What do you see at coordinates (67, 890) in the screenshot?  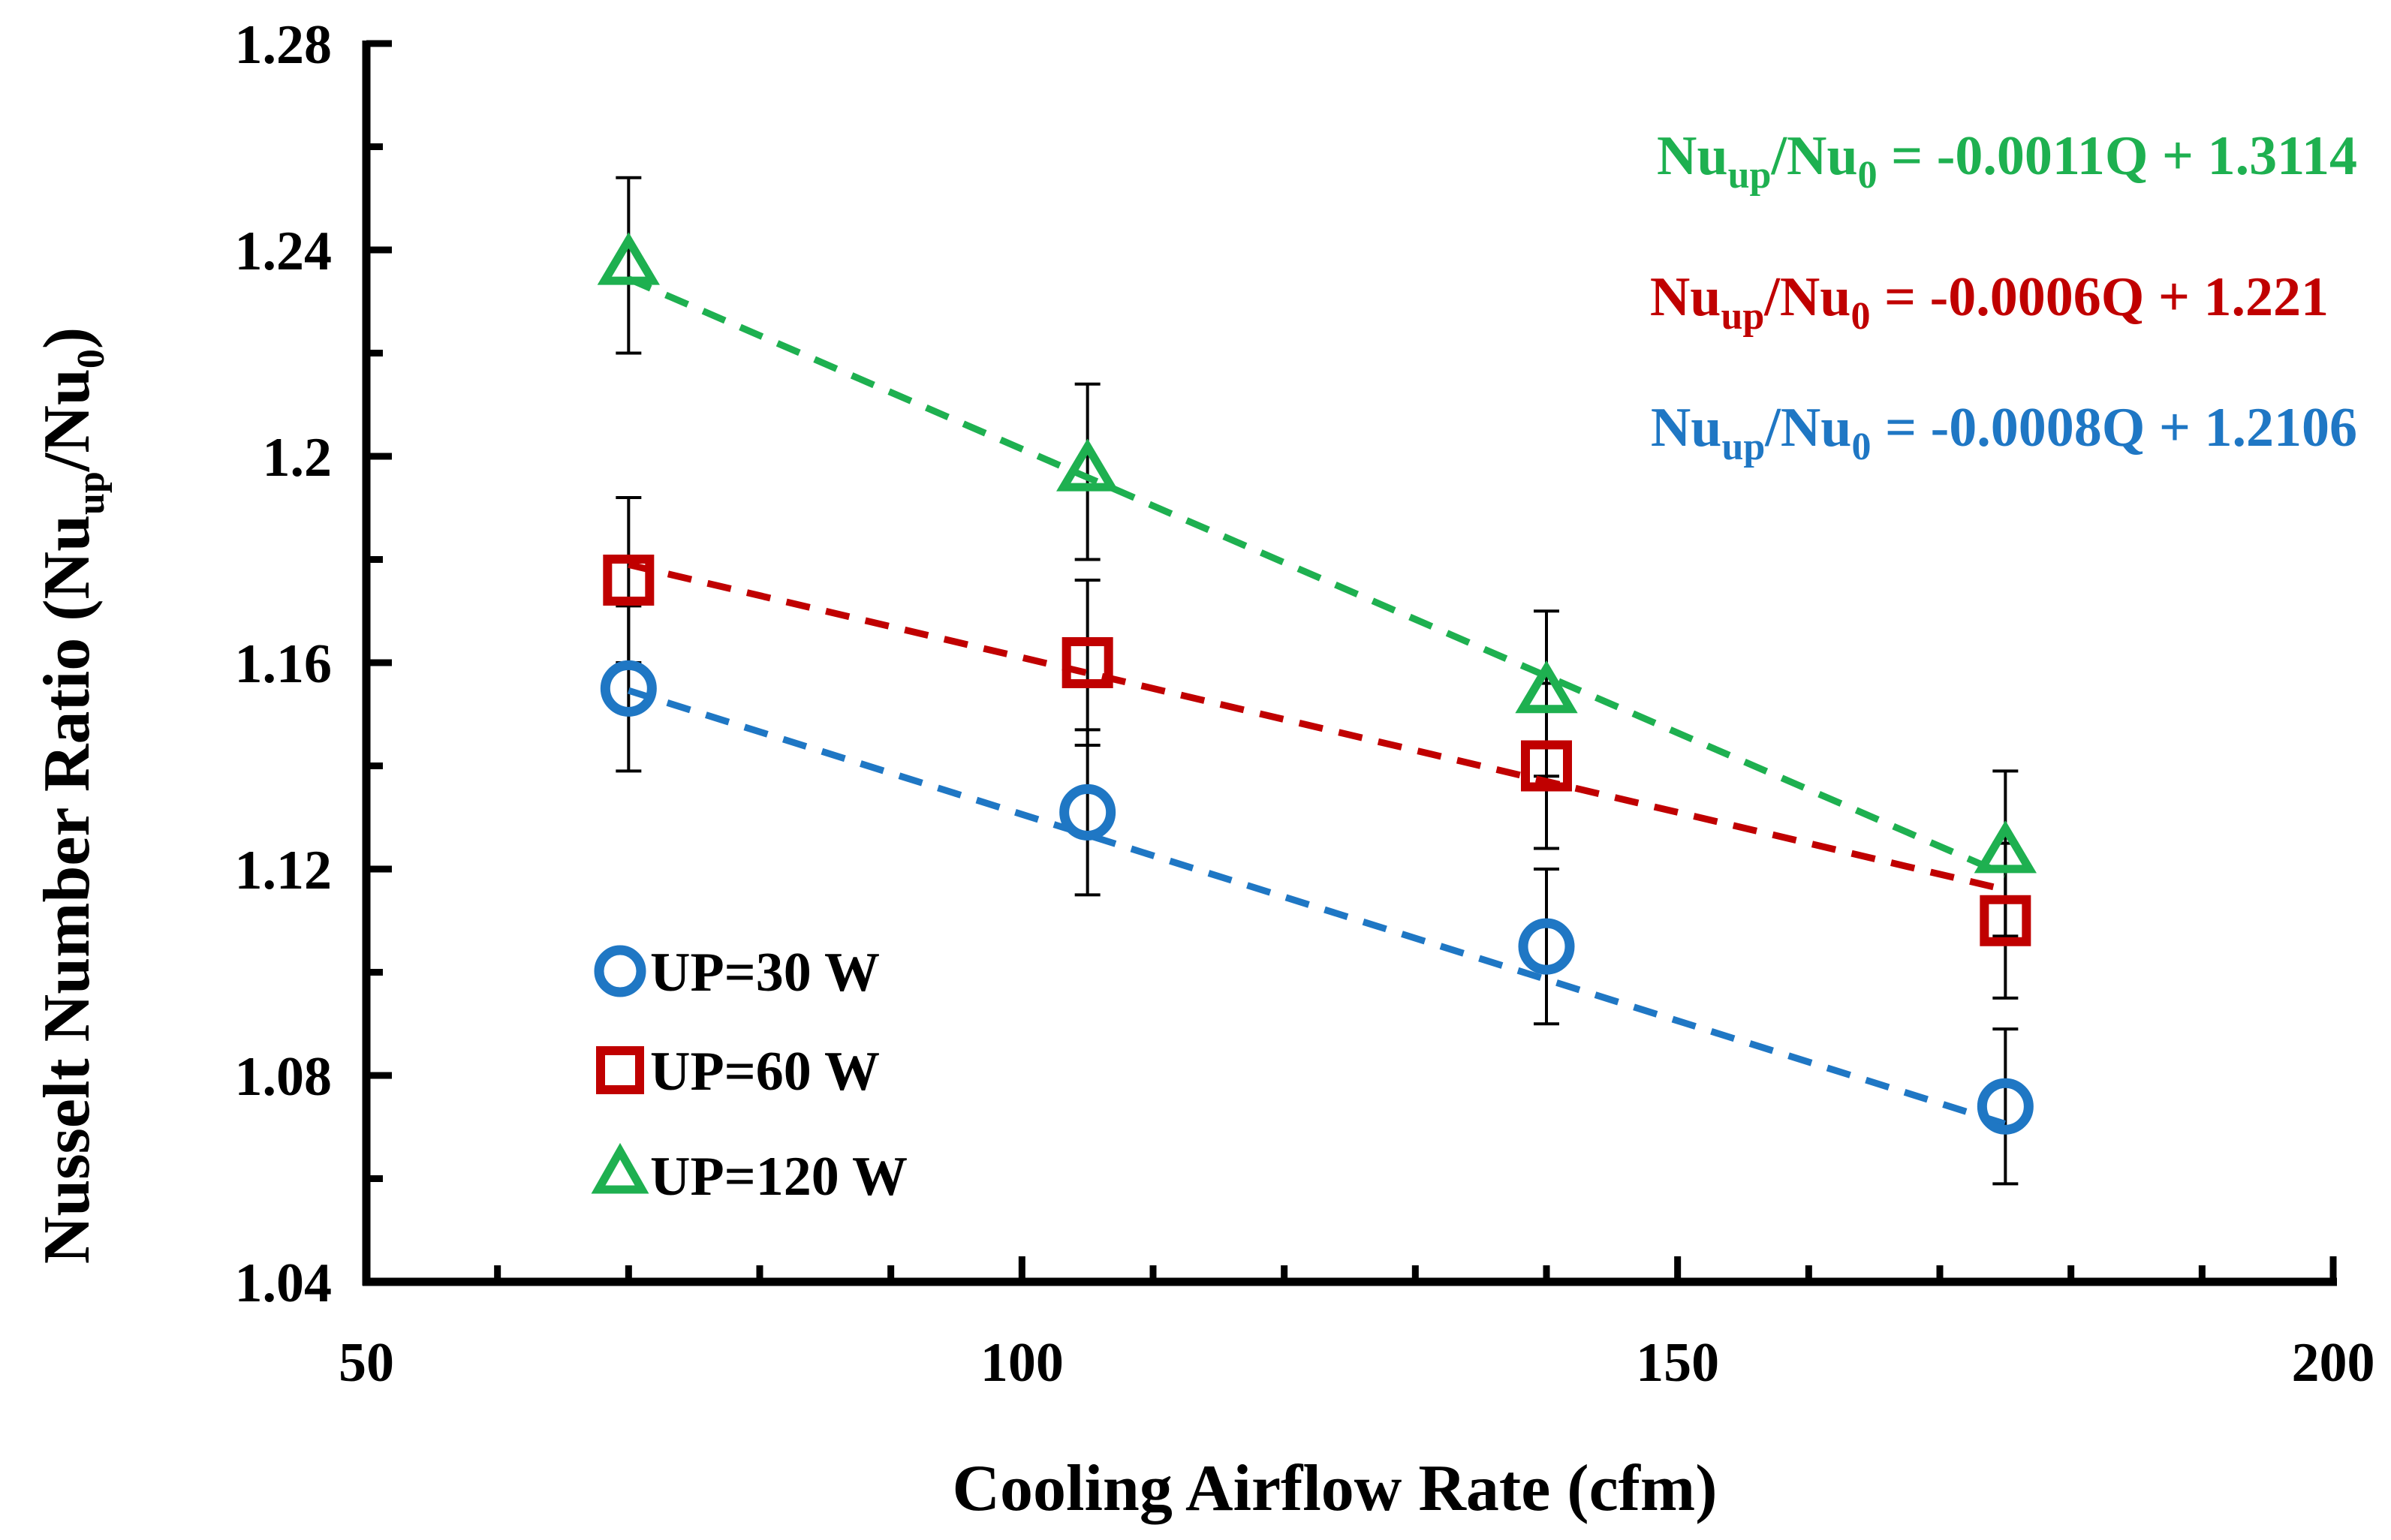 I see `y-title-prefix: Nusselt Number Ratio (Nu` at bounding box center [67, 890].